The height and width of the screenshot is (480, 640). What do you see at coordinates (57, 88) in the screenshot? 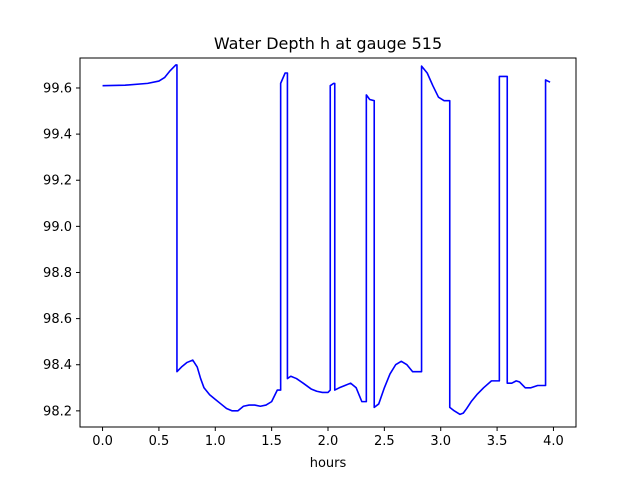
I see `y-tick-label: 99.6` at bounding box center [57, 88].